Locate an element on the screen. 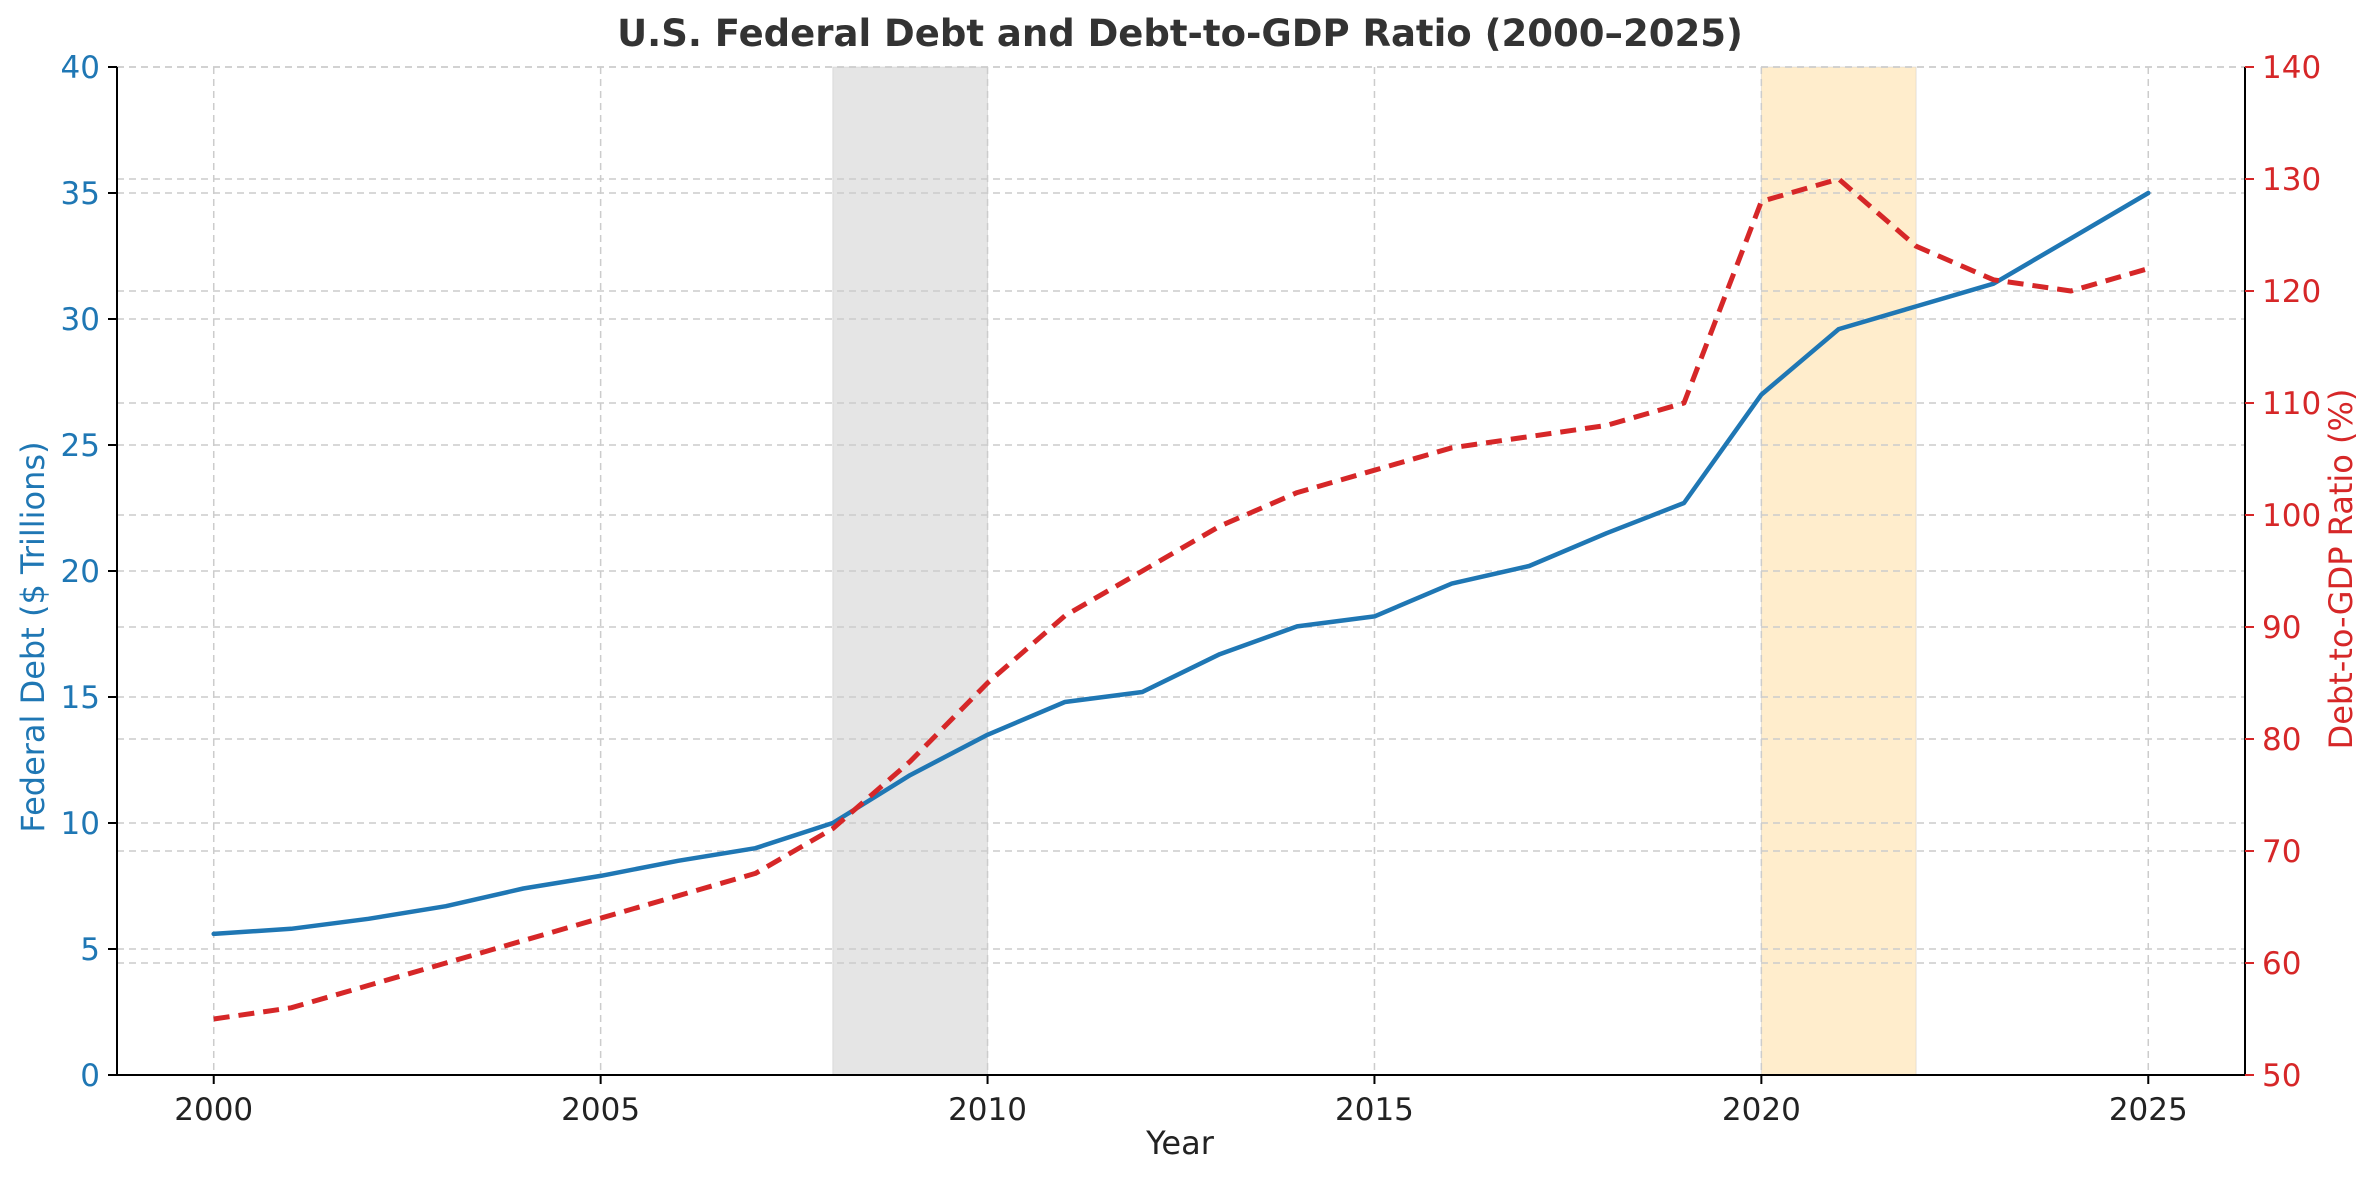 The image size is (2379, 1180). x-tick-label: 2005 is located at coordinates (600, 1110).